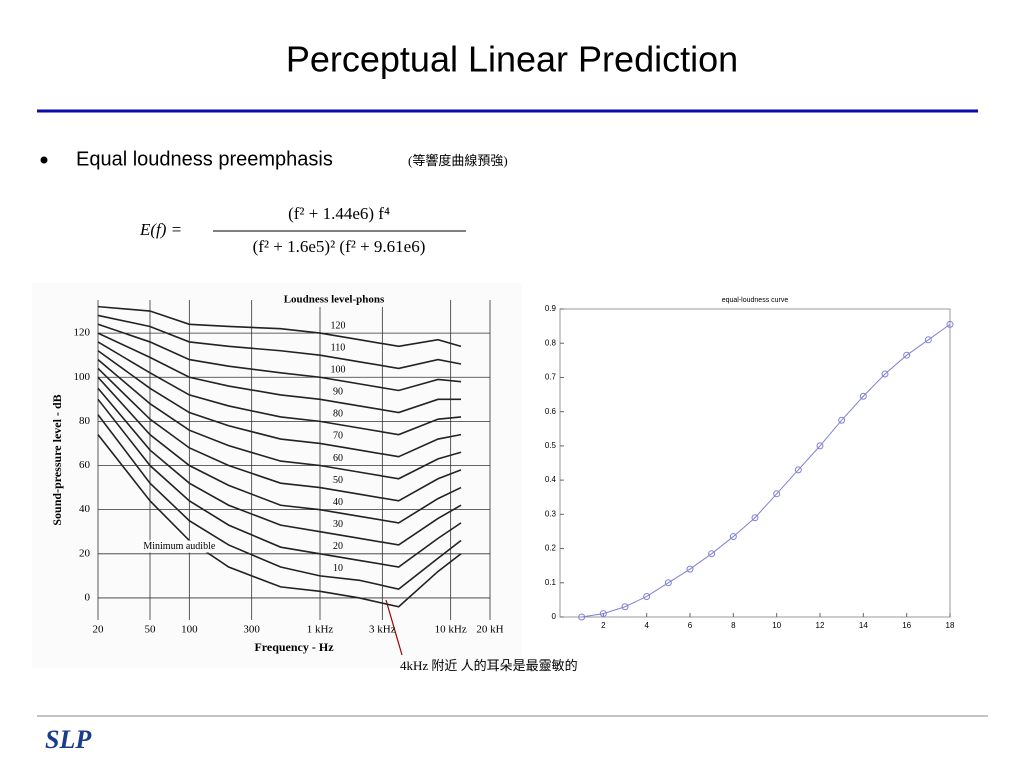 This screenshot has width=1024, height=768. Describe the element at coordinates (382, 630) in the screenshot. I see `x-tick-label: 3 kHz` at that location.